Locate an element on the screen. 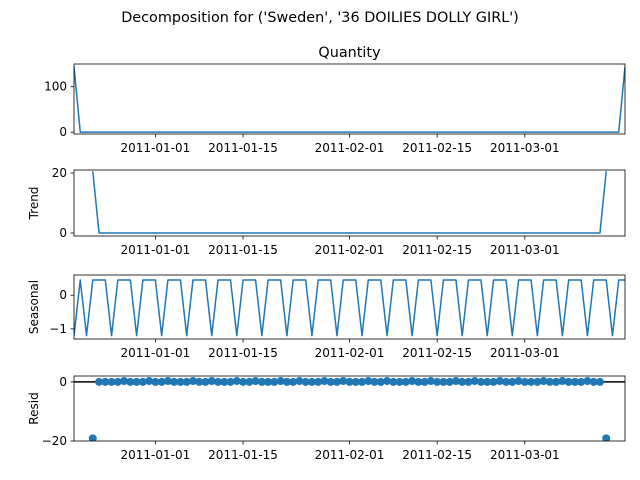 The image size is (640, 480). axes-frame is located at coordinates (349, 99).